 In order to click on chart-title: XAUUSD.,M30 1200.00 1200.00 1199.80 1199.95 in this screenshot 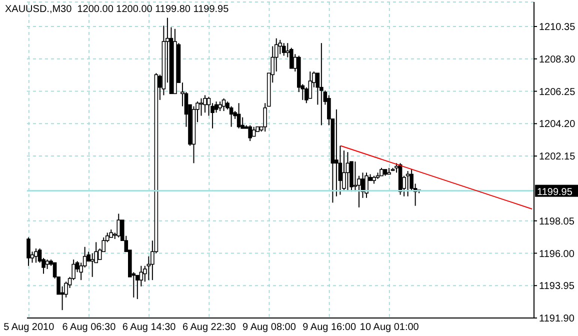, I will do `click(117, 9)`.